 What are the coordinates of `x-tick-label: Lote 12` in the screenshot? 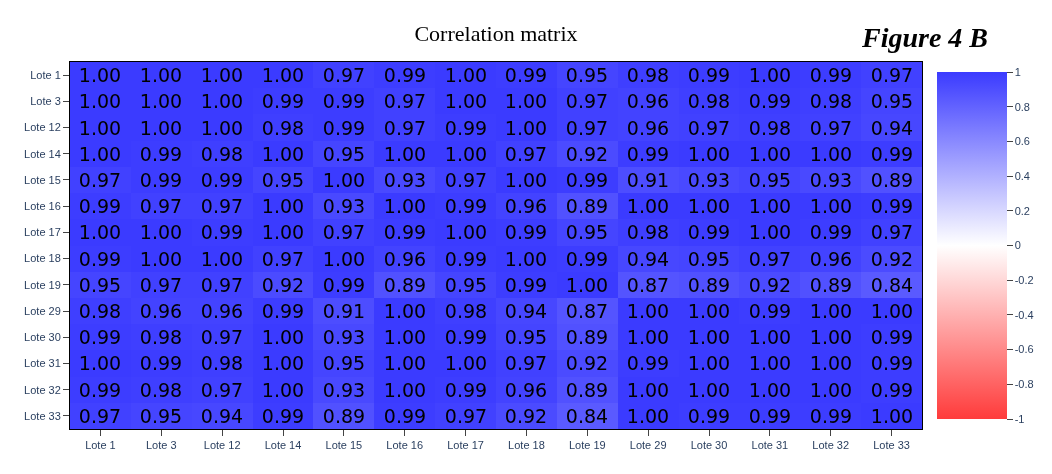 It's located at (222, 445).